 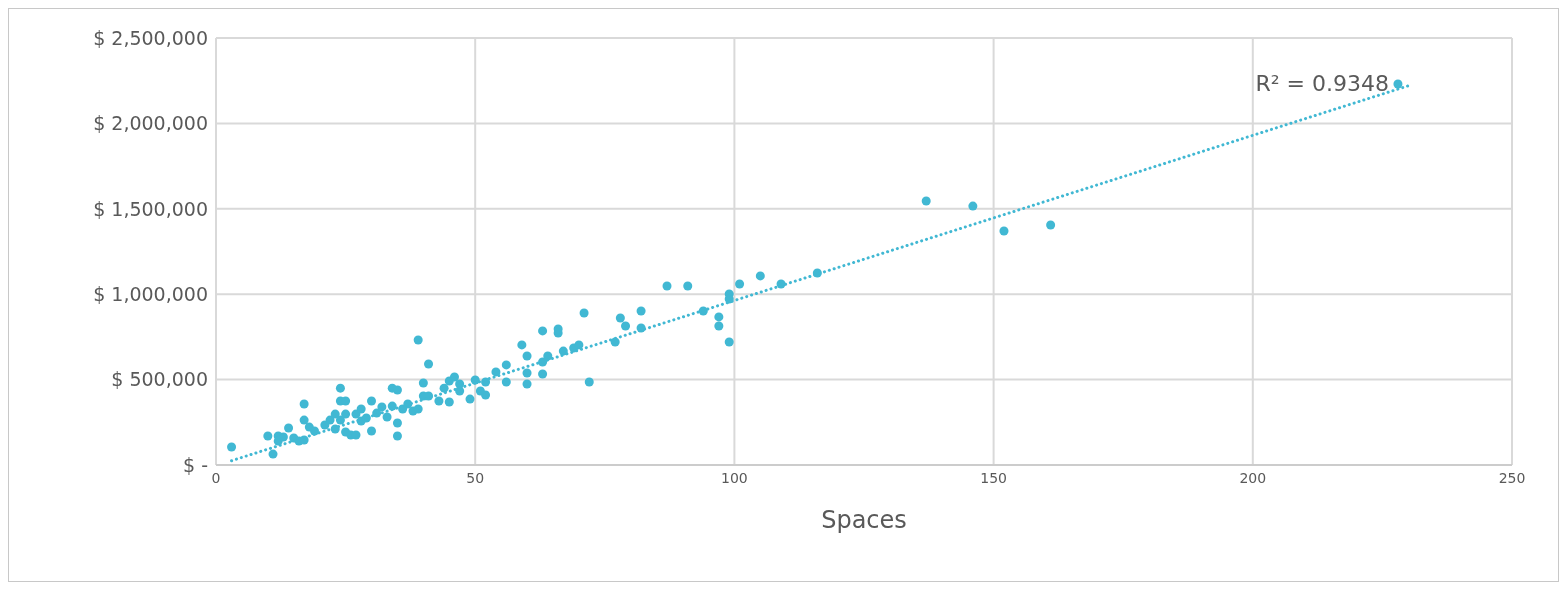 What do you see at coordinates (475, 477) in the screenshot?
I see `x-tick-label: 50` at bounding box center [475, 477].